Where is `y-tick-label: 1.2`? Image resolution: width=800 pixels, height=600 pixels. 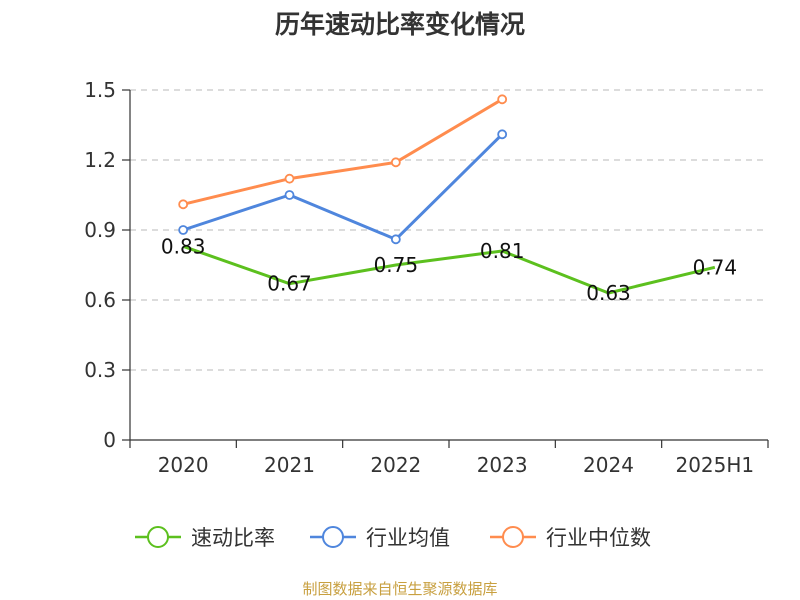
y-tick-label: 1.2 is located at coordinates (100, 160).